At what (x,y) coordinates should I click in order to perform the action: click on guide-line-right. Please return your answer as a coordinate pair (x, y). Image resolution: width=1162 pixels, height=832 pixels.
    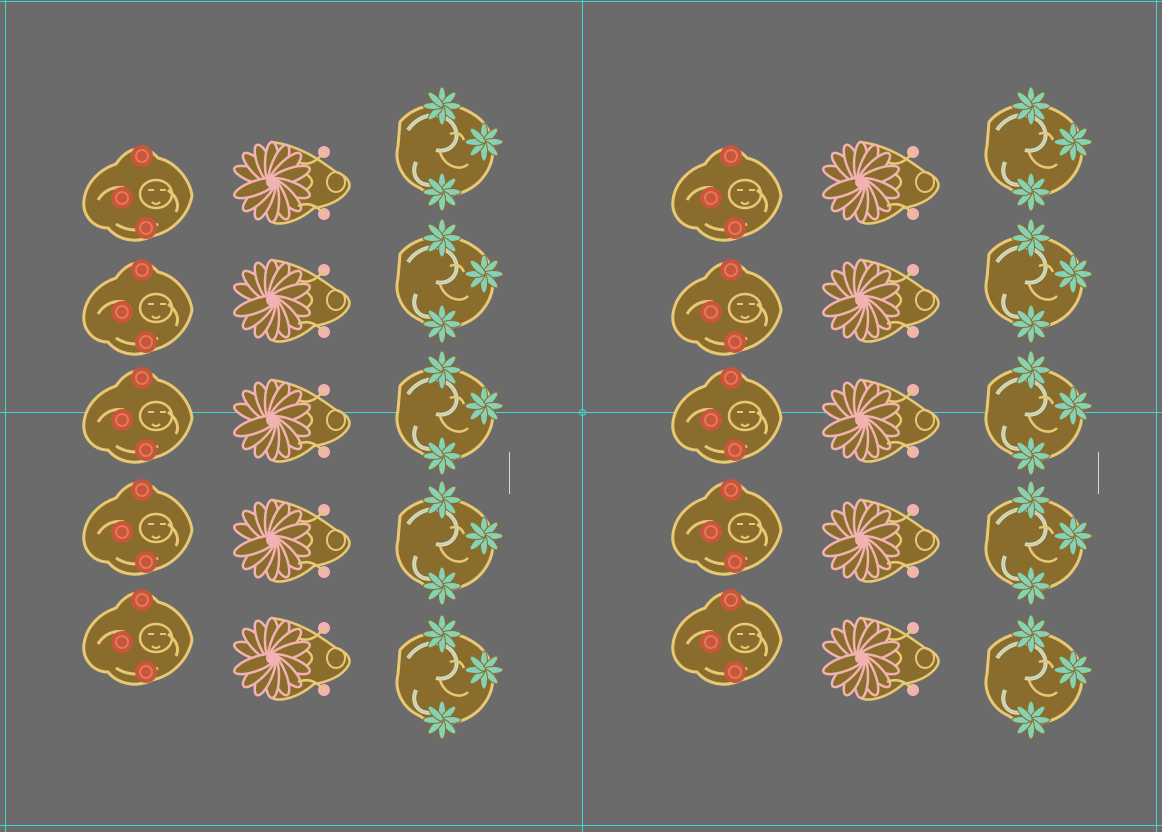
    Looking at the image, I should click on (1156, 416).